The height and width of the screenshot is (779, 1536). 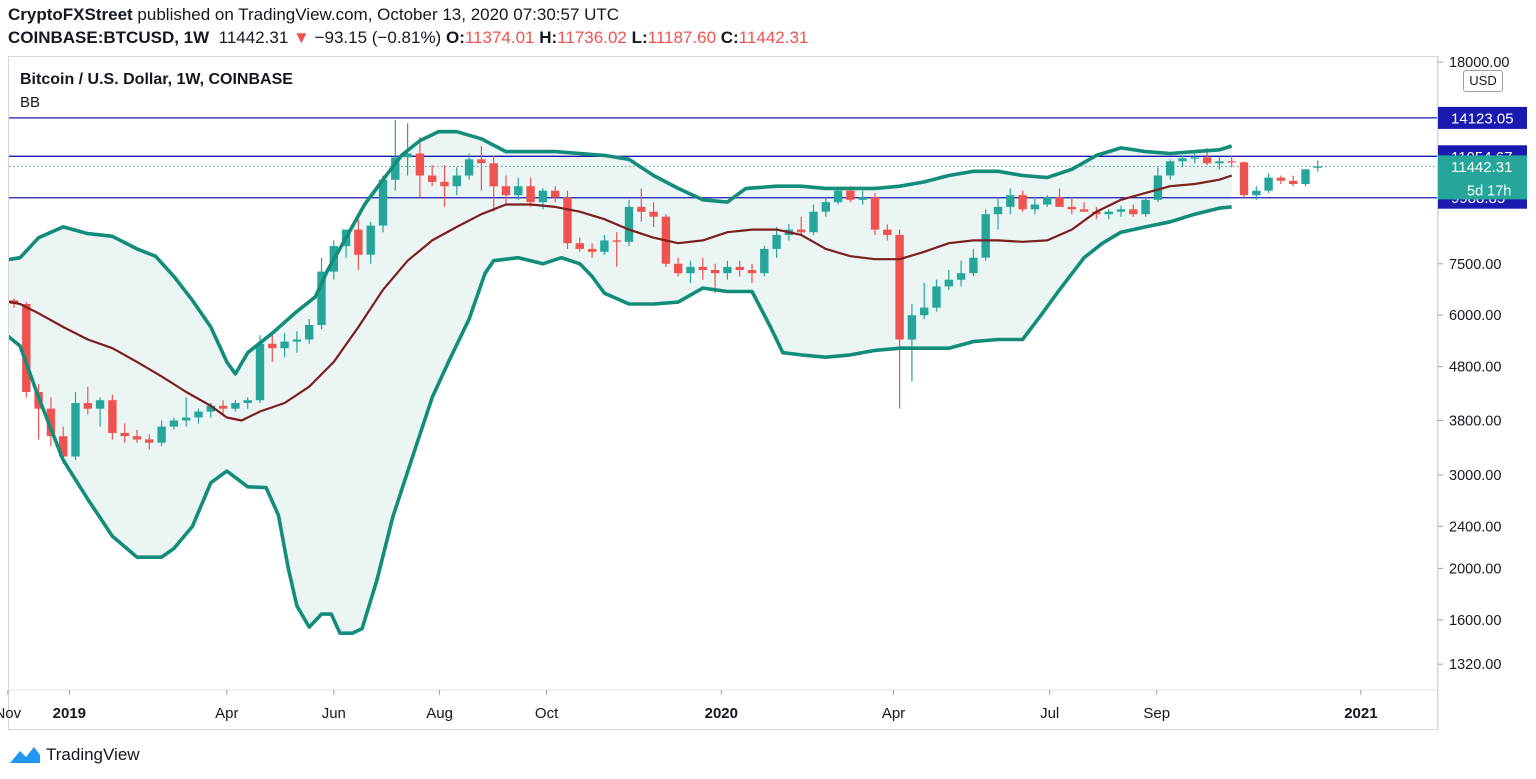 What do you see at coordinates (548, 37) in the screenshot?
I see `high-label: H:` at bounding box center [548, 37].